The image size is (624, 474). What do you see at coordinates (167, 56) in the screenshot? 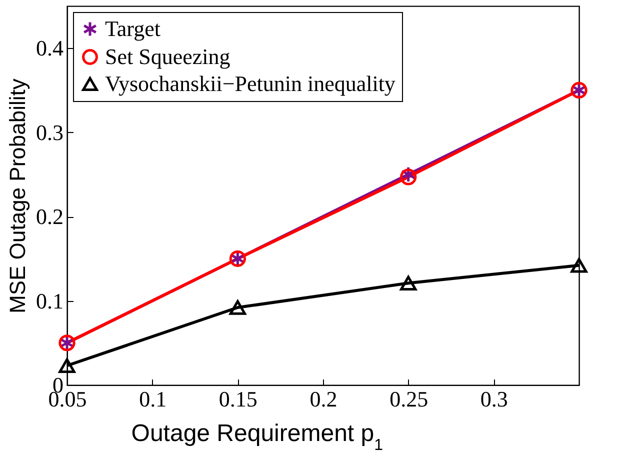
I see `legend-label: Set Squeezing` at bounding box center [167, 56].